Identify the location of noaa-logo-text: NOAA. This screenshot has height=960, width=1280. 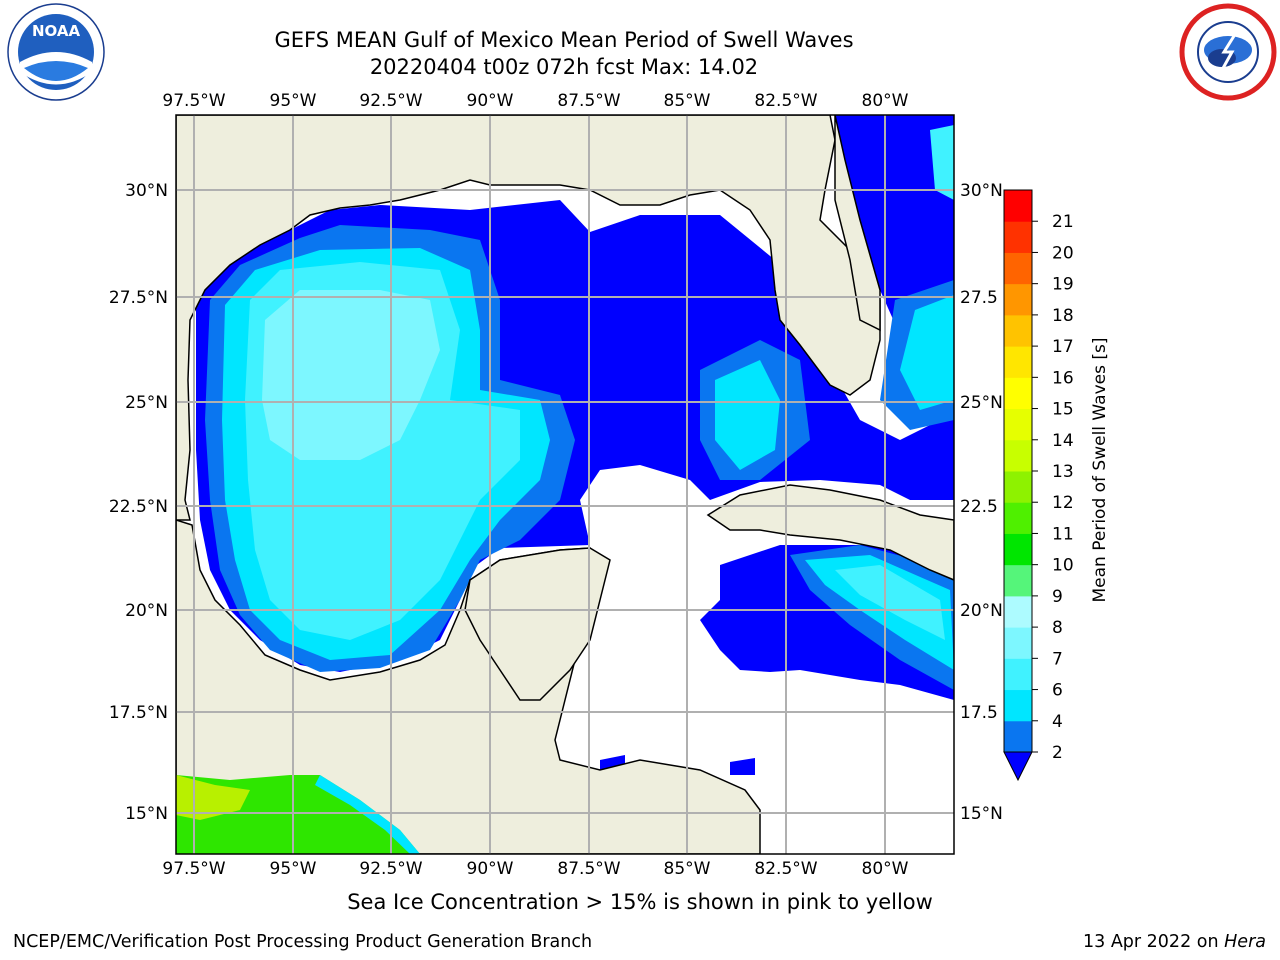
(56, 31).